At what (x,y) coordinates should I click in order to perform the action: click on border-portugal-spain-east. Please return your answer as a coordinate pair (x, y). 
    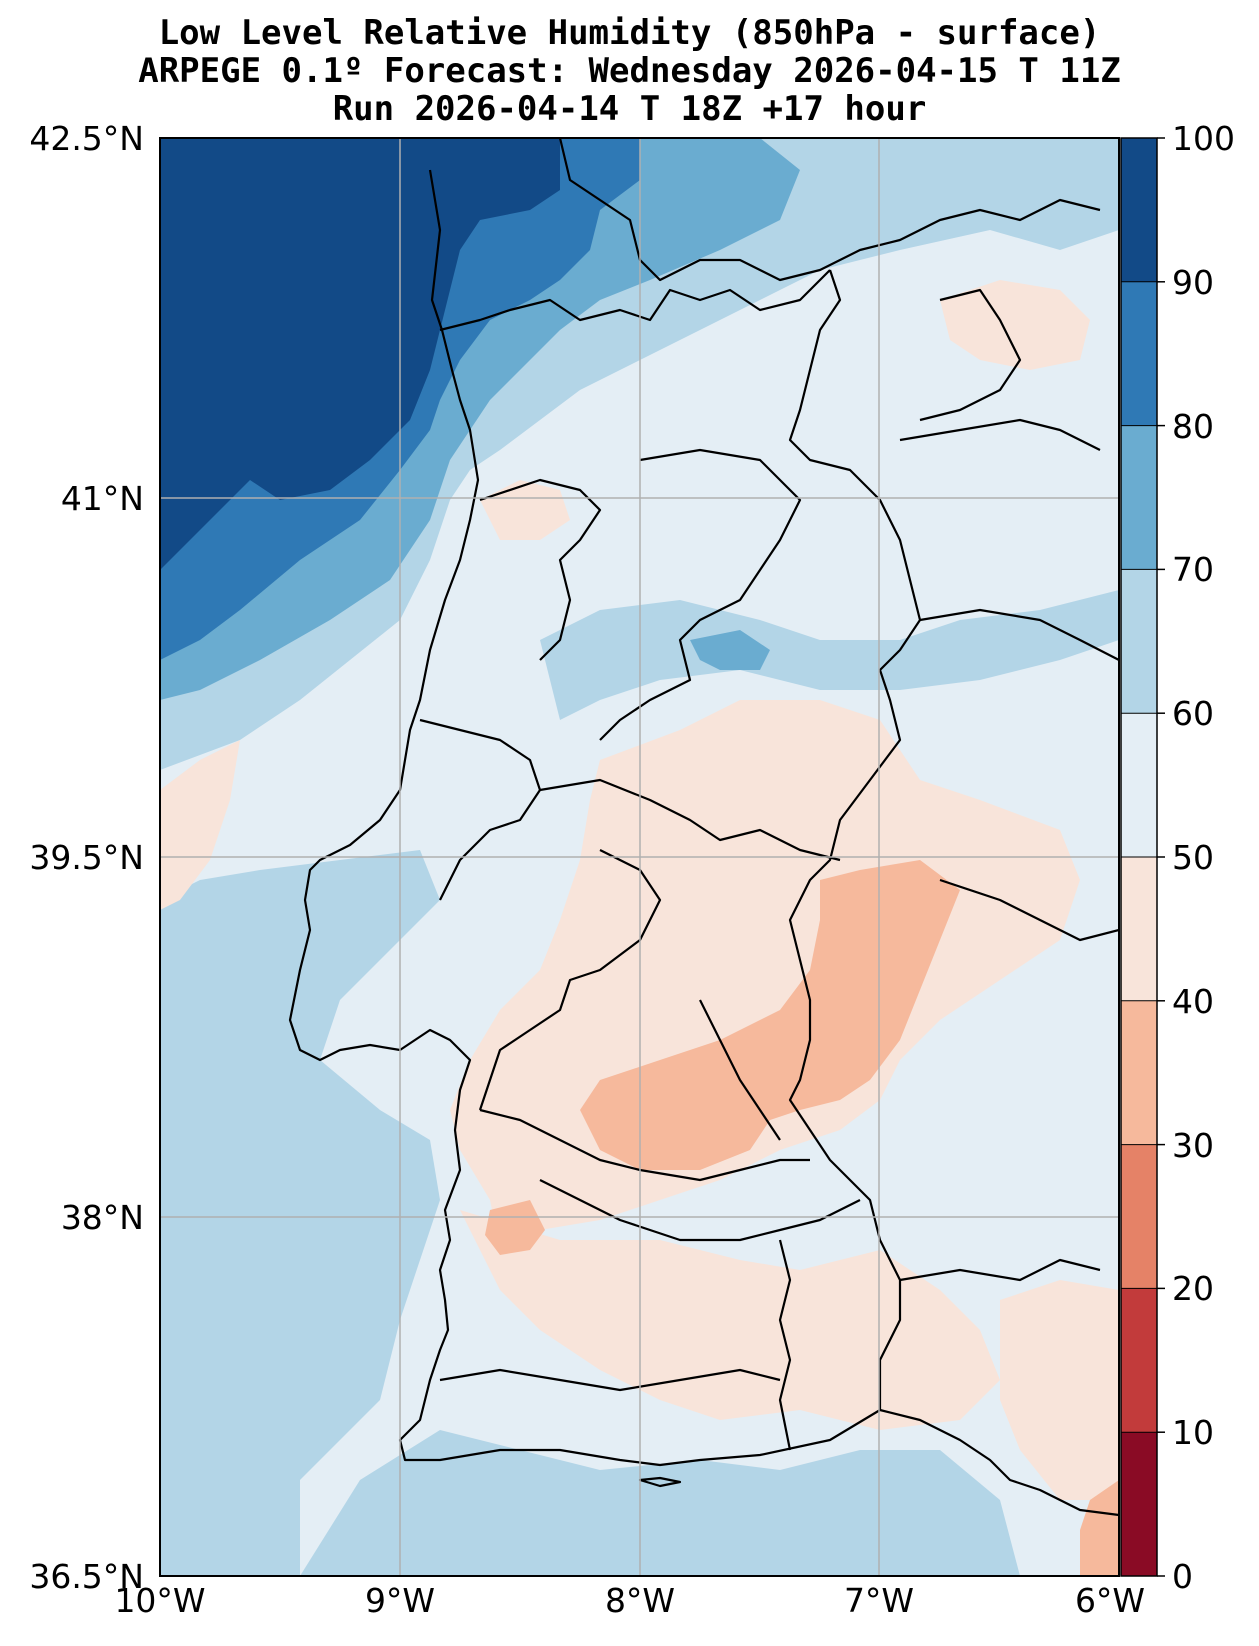
    Looking at the image, I should click on (855, 839).